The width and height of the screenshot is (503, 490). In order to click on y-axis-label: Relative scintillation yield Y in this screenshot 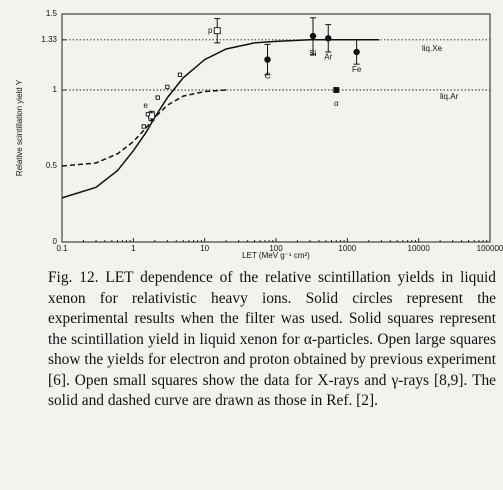, I will do `click(19, 127)`.